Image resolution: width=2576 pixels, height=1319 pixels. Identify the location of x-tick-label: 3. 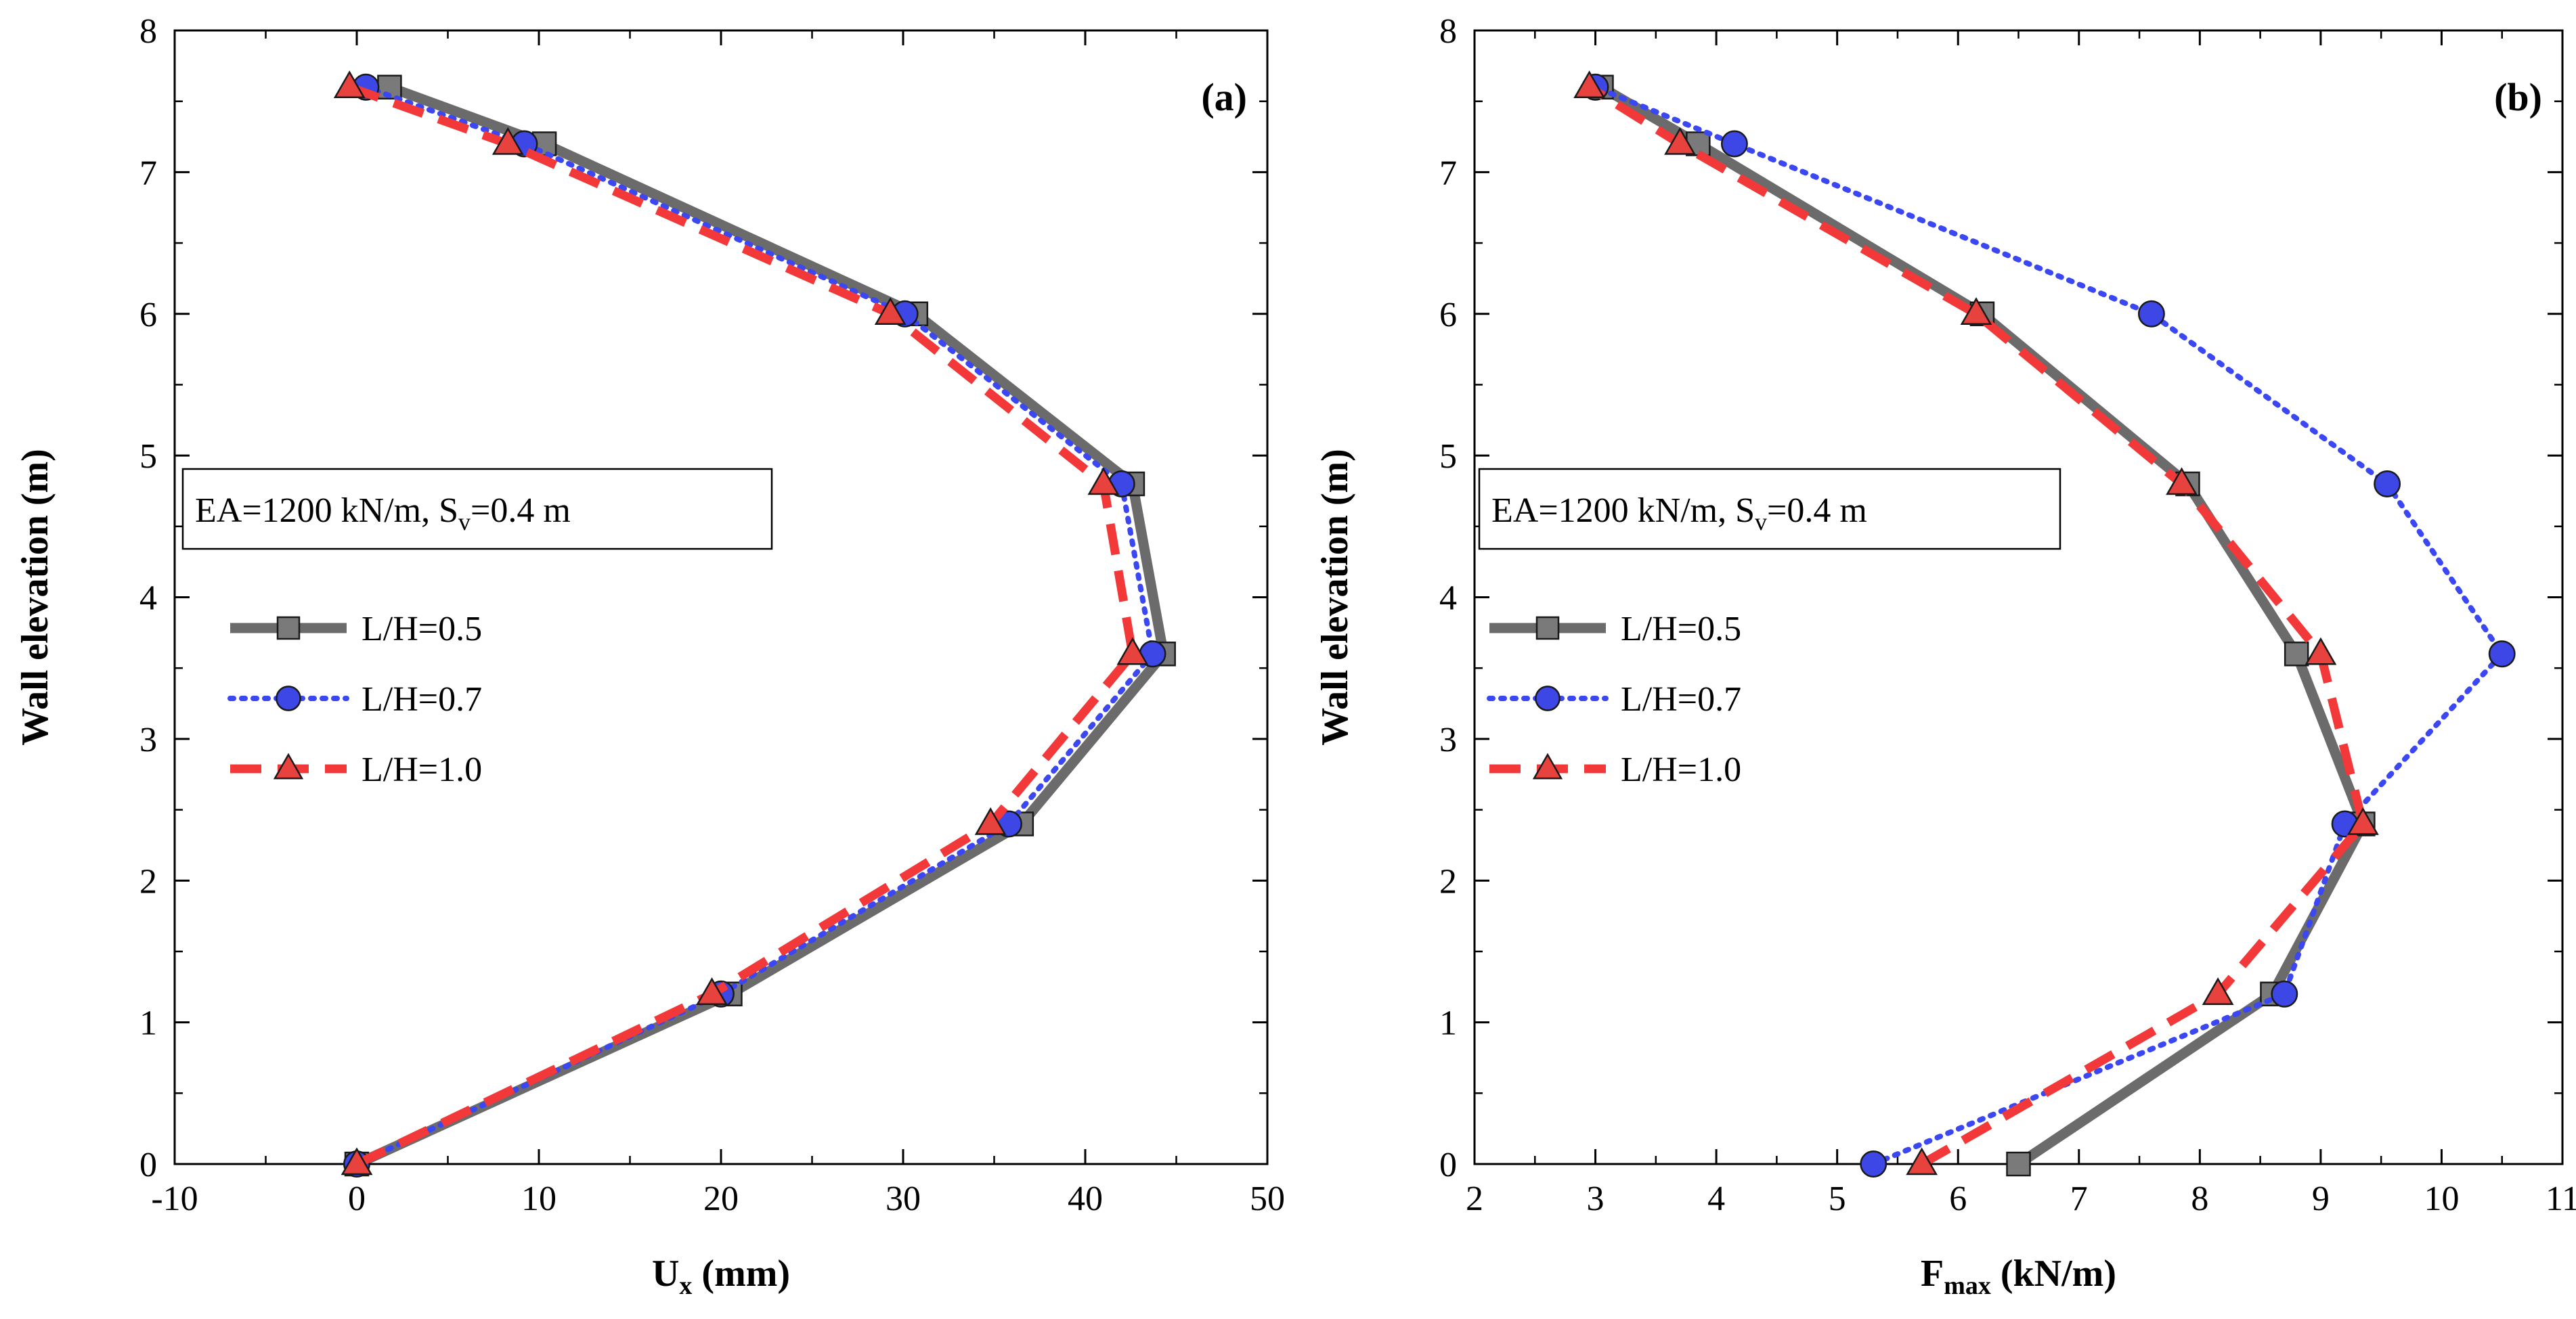
(1595, 1199).